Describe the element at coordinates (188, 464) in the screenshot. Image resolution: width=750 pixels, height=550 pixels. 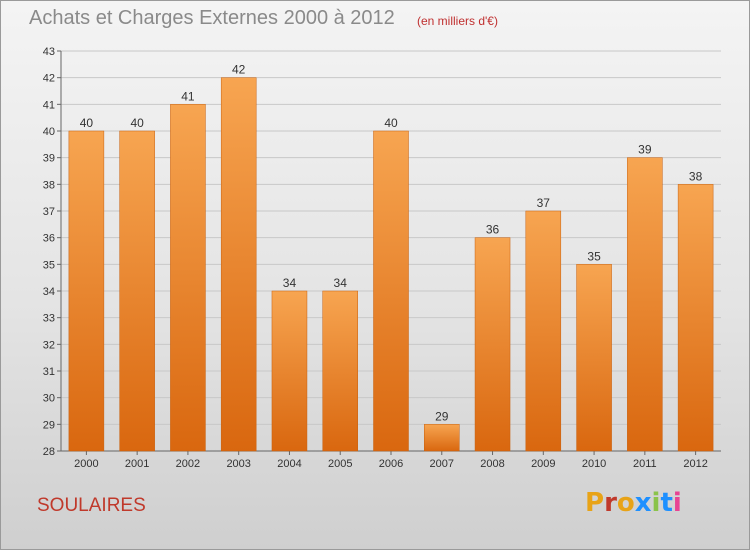
I see `x-tick-label: 2002` at that location.